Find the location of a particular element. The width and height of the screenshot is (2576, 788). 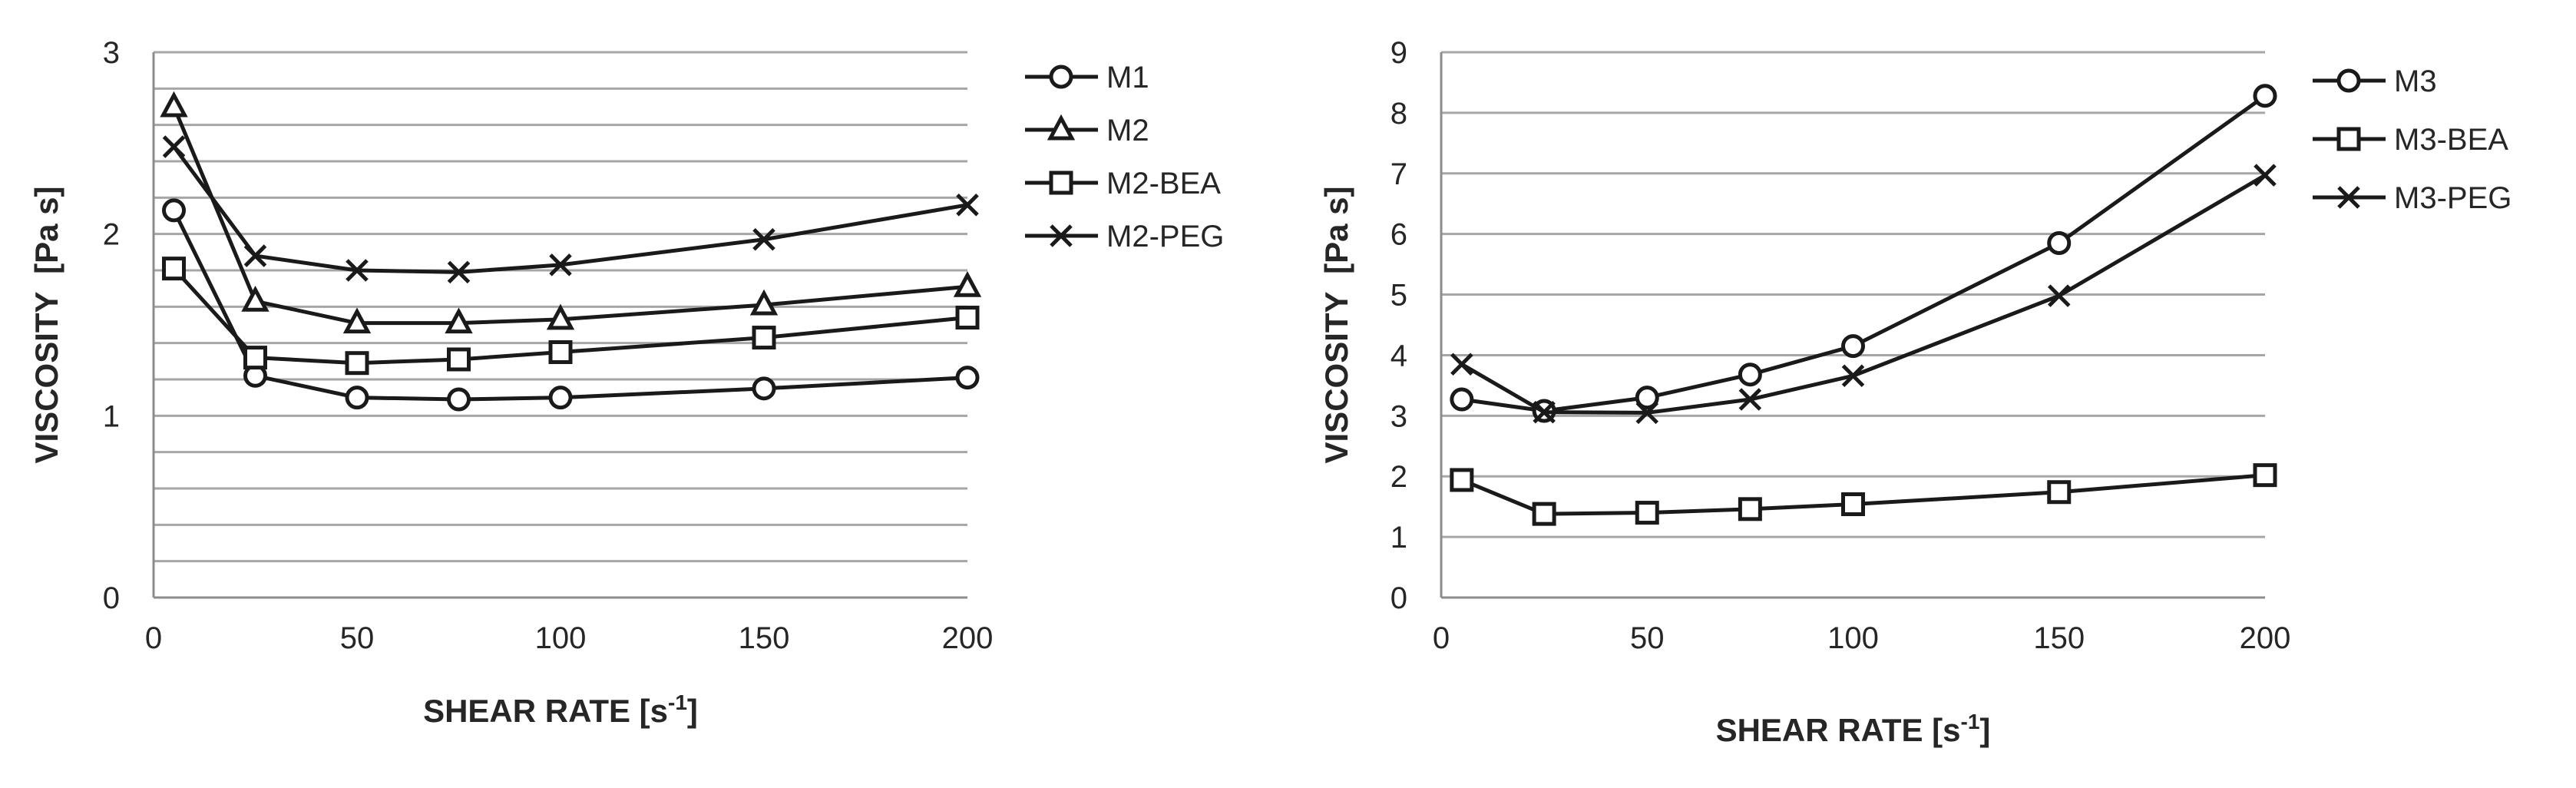

series-m2-bea is located at coordinates (571, 316).